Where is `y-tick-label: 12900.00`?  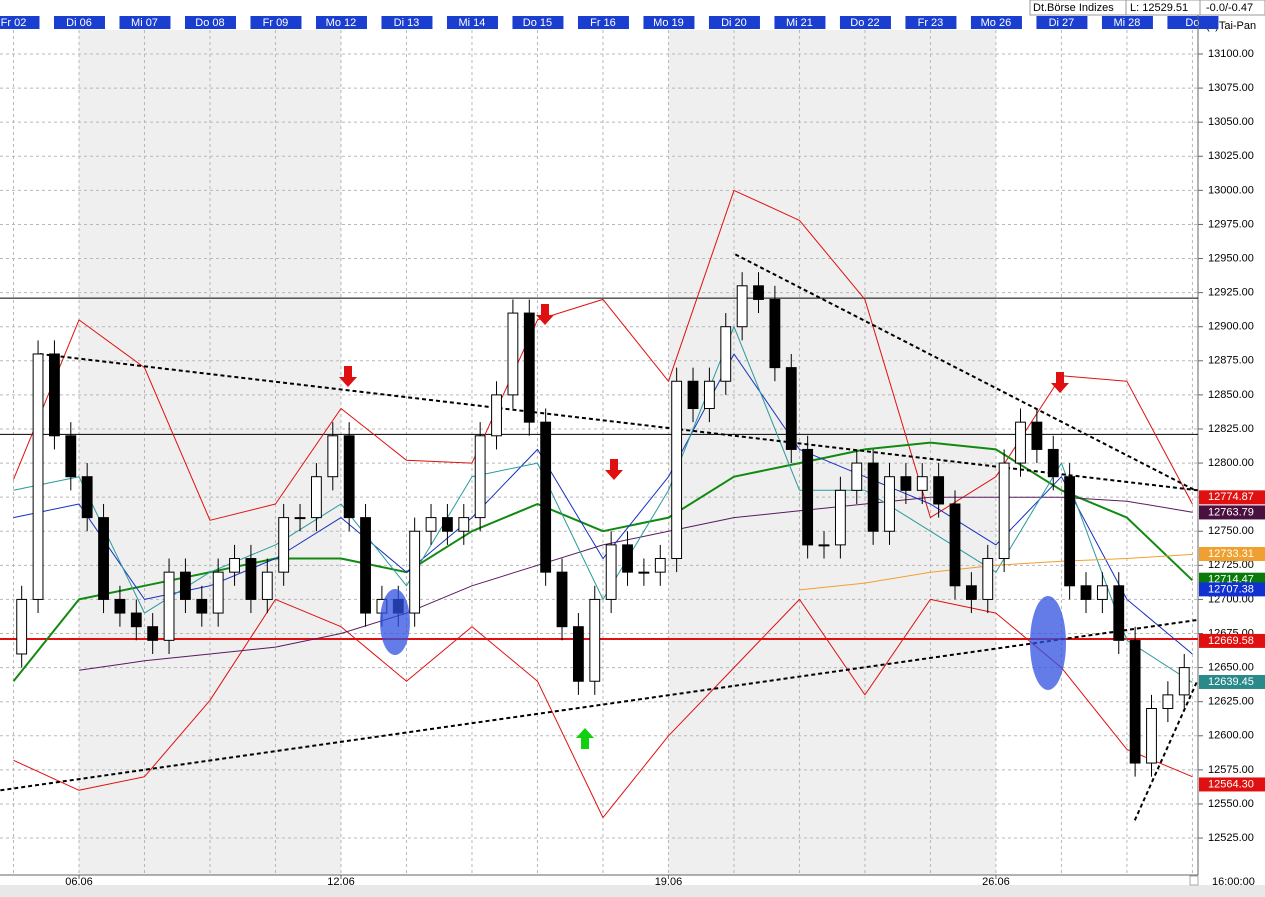 y-tick-label: 12900.00 is located at coordinates (1231, 327).